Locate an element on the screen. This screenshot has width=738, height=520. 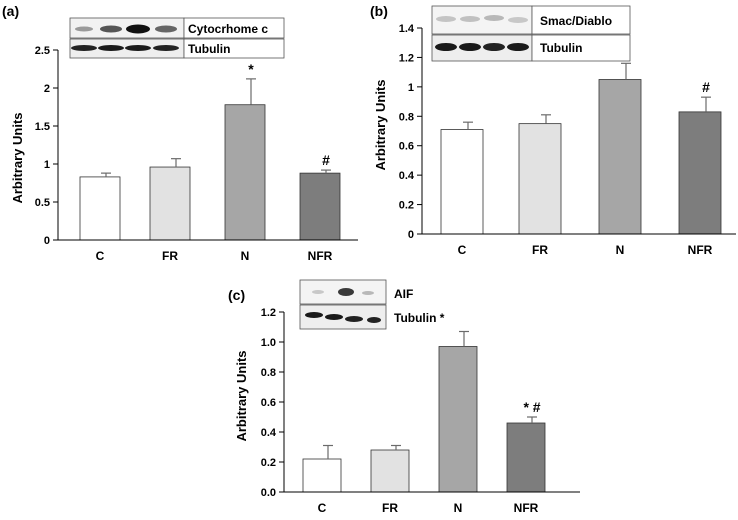
panel-c-blot-label-aif: AIF is located at coordinates (403, 294).